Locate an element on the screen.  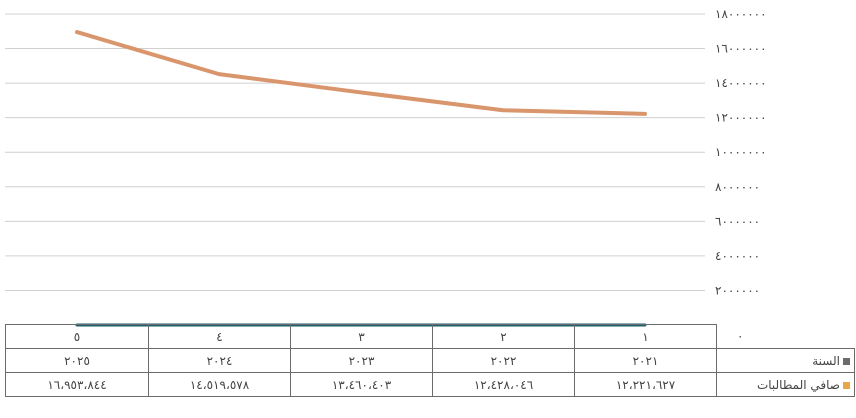
table-row-year: ٢٠٢٥ ٢٠٢٤ ٢٠٢٣ ٢٠٢٢ ٢٠٢١ السنة is located at coordinates (430, 360).